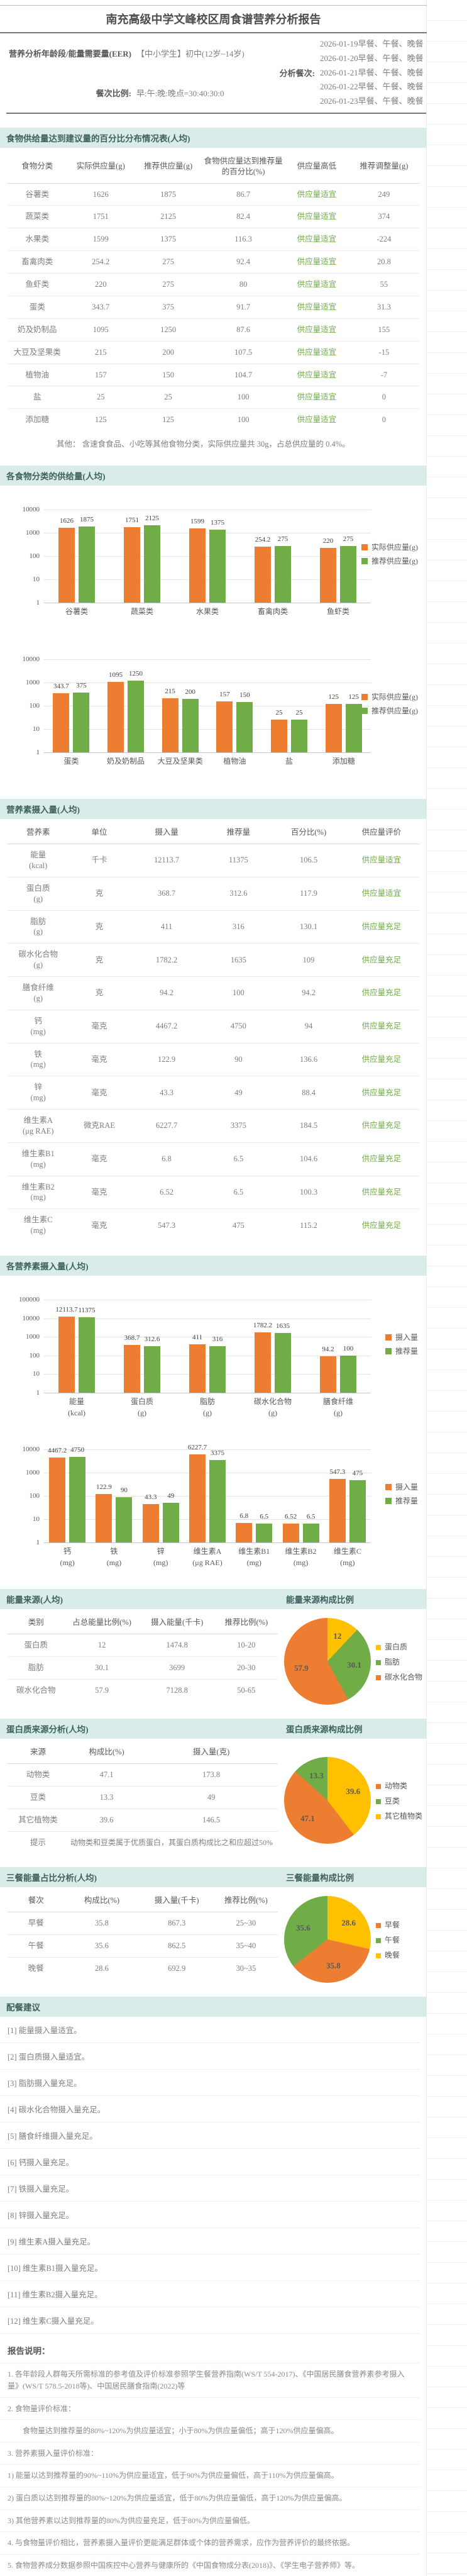 This screenshot has width=467, height=2576. I want to click on table-row: 蛋白质 (g) 克 368.7 312.6 117.9 供应量适宜, so click(213, 894).